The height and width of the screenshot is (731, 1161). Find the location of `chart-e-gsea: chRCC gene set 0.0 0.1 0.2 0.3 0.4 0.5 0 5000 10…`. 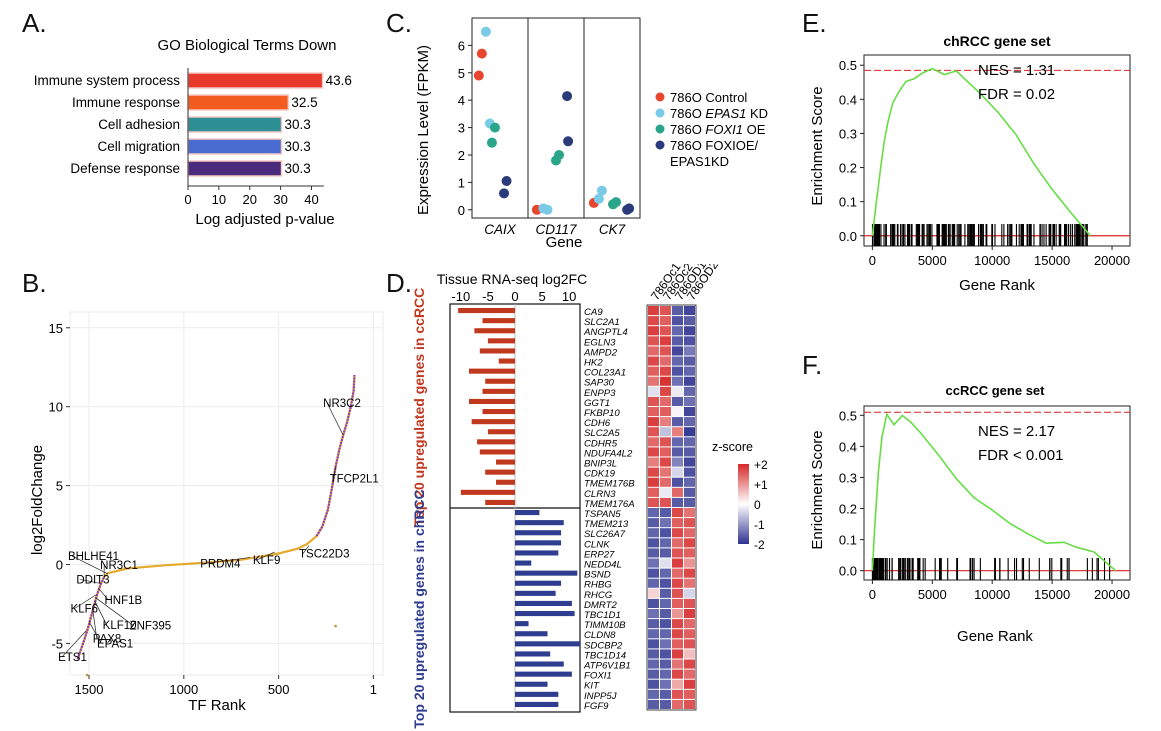

chart-e-gsea: chRCC gene set 0.0 0.1 0.2 0.3 0.4 0.5 0 5000 10… is located at coordinates (970, 163).